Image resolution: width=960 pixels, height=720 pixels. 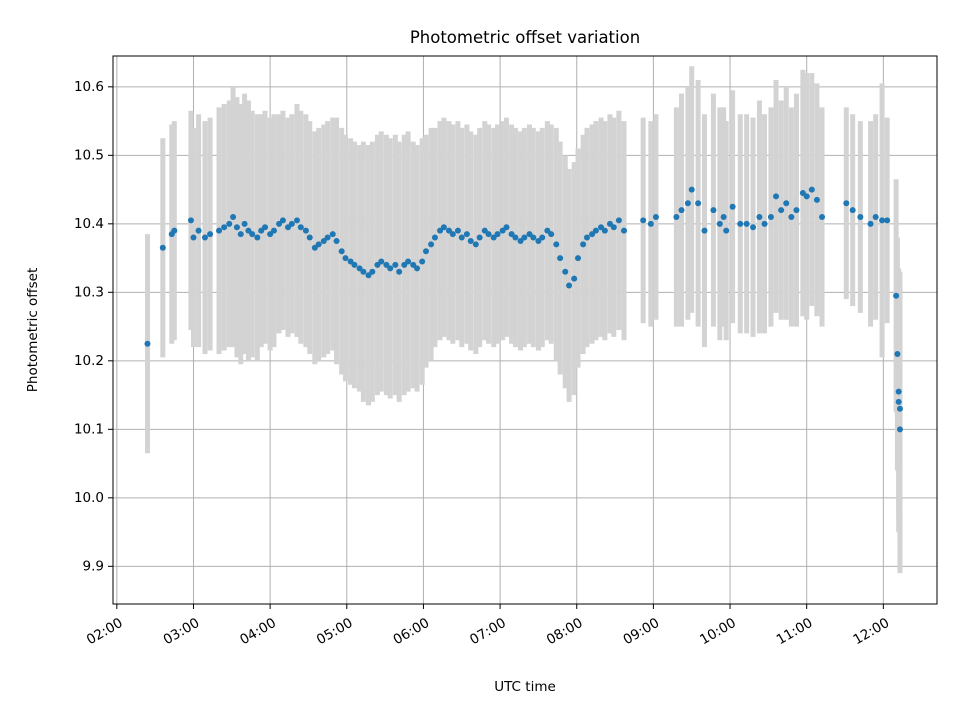 I want to click on y-tick-label: 10.5, so click(x=89, y=155).